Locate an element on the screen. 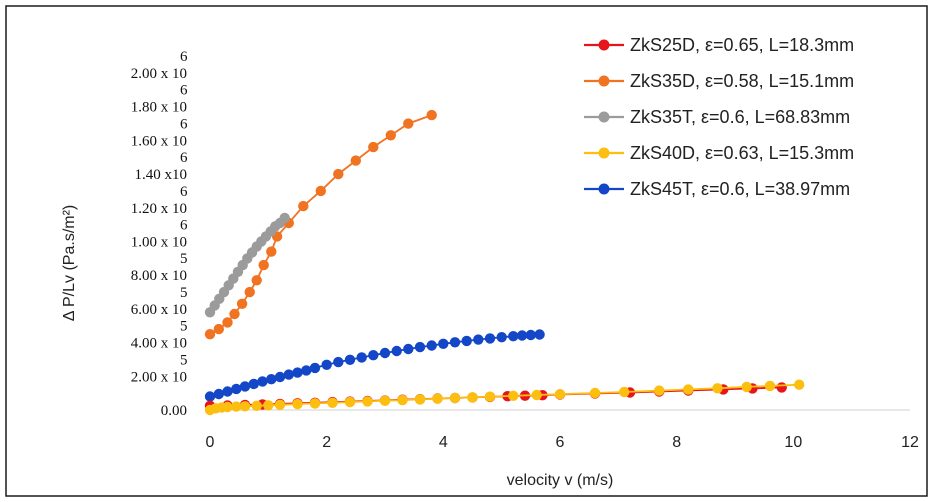 Image resolution: width=933 pixels, height=502 pixels. y-tick-label: 0.00 is located at coordinates (174, 411).